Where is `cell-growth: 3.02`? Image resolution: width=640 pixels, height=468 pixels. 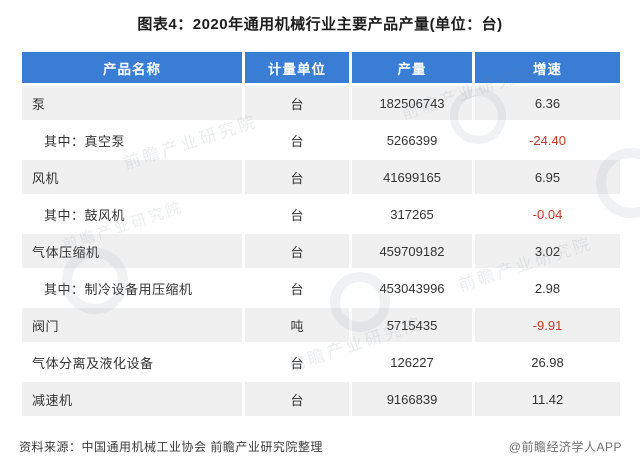 cell-growth: 3.02 is located at coordinates (547, 251).